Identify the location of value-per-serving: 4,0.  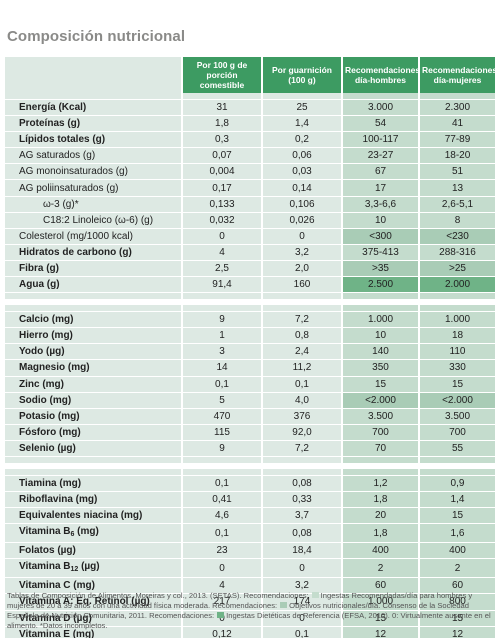
(301, 400).